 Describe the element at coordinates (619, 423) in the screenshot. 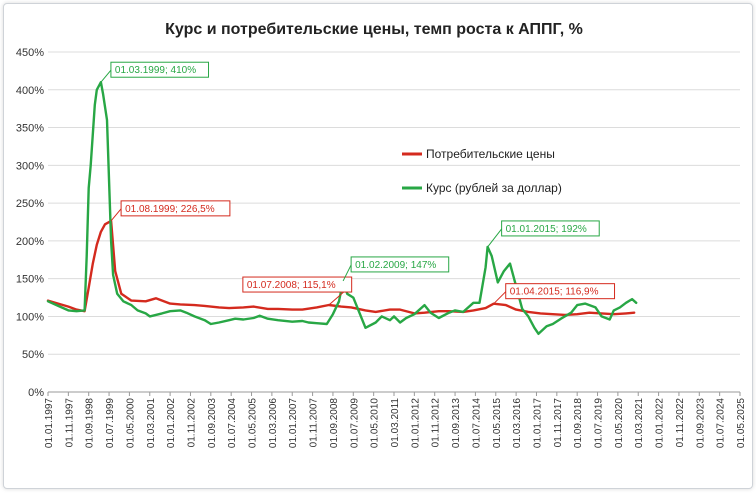

I see `x-tick-label: 01.05.2020` at that location.